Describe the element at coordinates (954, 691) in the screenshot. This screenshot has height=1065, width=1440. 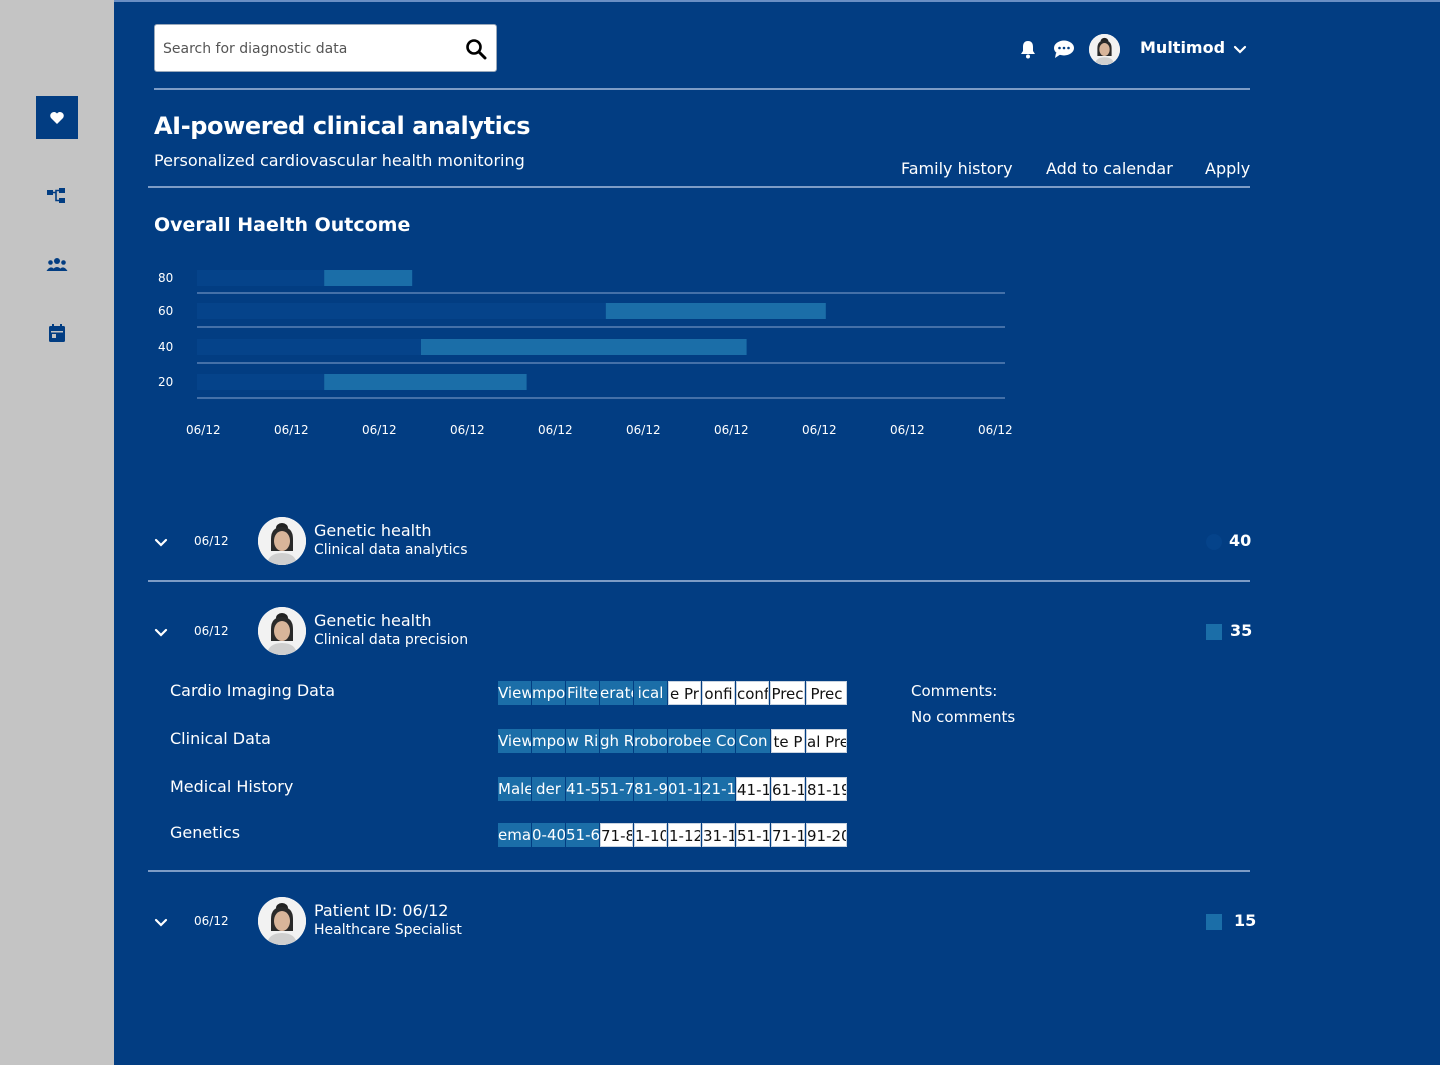
I see `comments-label: Comments:` at that location.